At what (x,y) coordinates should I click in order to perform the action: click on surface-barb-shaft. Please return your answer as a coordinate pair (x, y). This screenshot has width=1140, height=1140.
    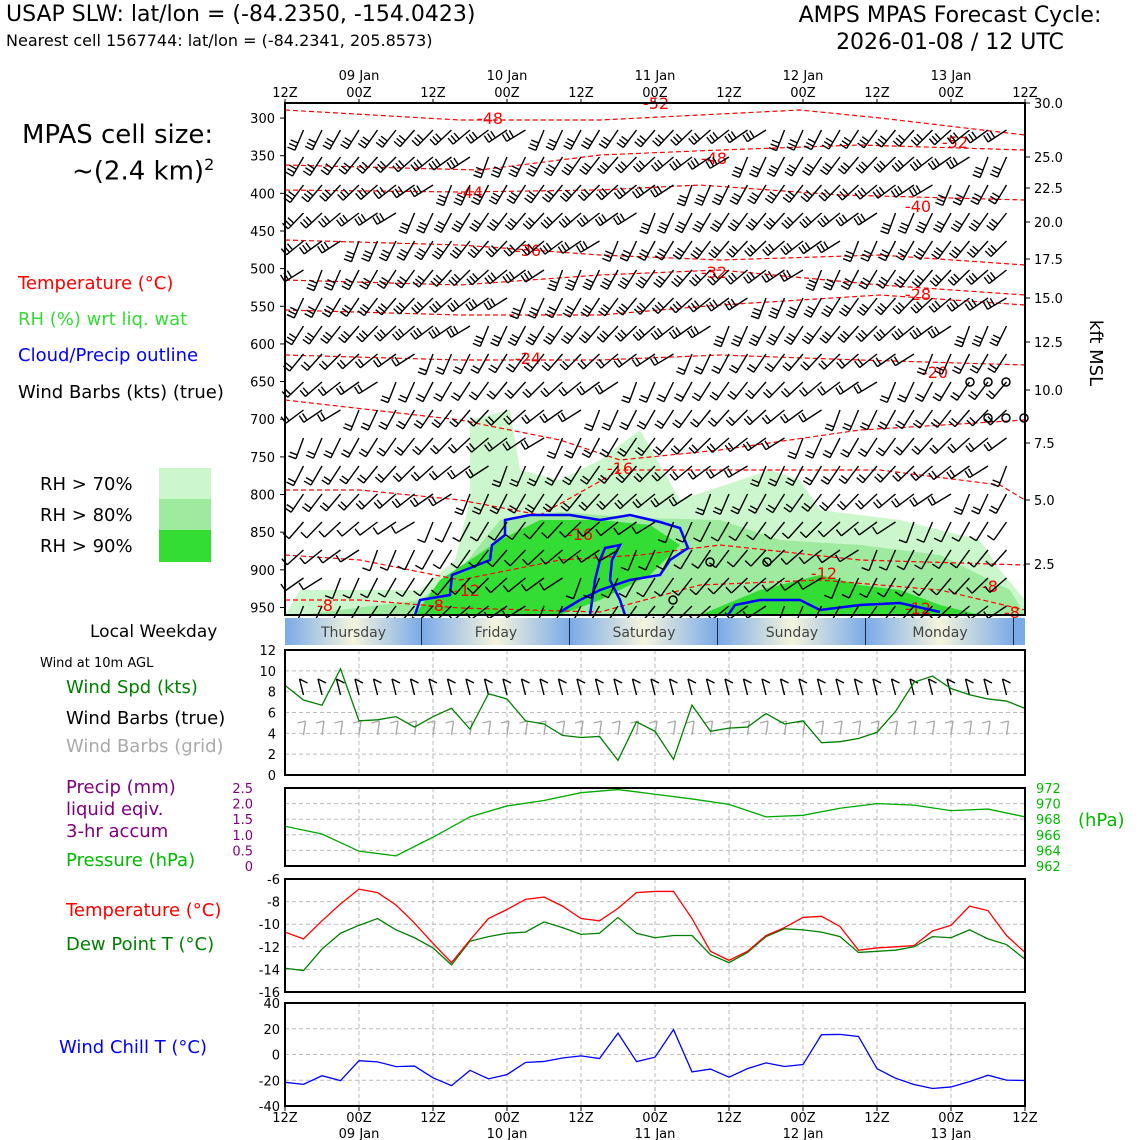
    Looking at the image, I should click on (526, 728).